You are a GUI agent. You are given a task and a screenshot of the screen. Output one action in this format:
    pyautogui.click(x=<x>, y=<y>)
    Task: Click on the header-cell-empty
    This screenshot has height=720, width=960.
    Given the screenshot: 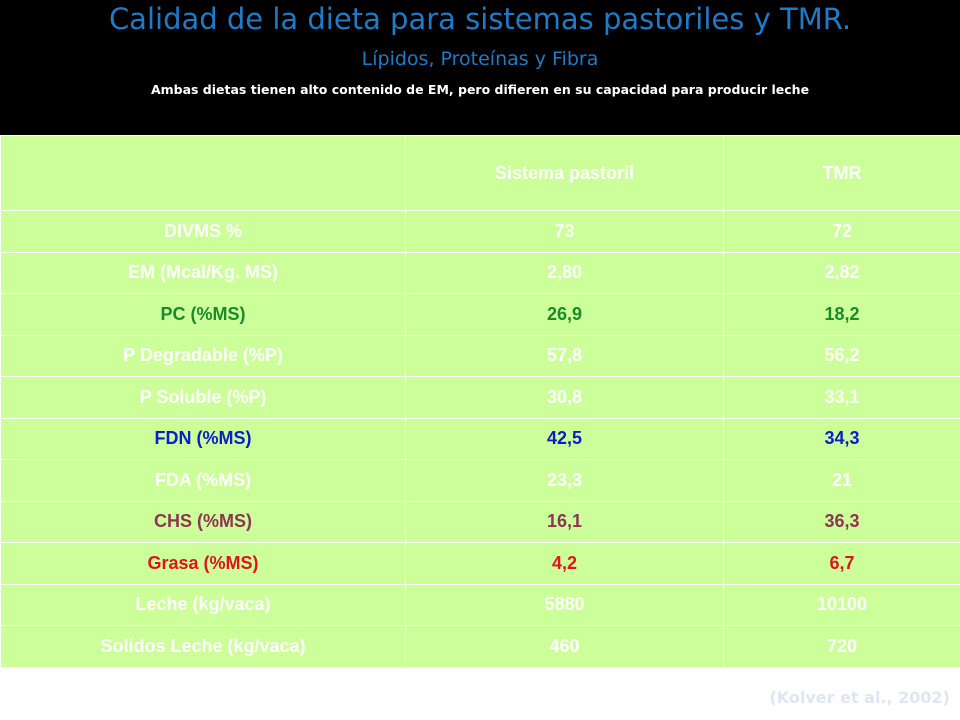 What is the action you would take?
    pyautogui.click(x=203, y=173)
    